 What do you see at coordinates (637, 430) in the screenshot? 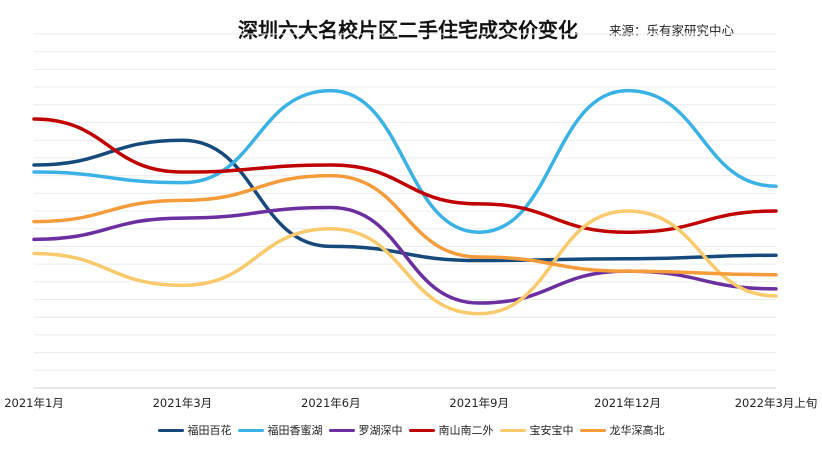
I see `legend-label: 龙华深高北` at bounding box center [637, 430].